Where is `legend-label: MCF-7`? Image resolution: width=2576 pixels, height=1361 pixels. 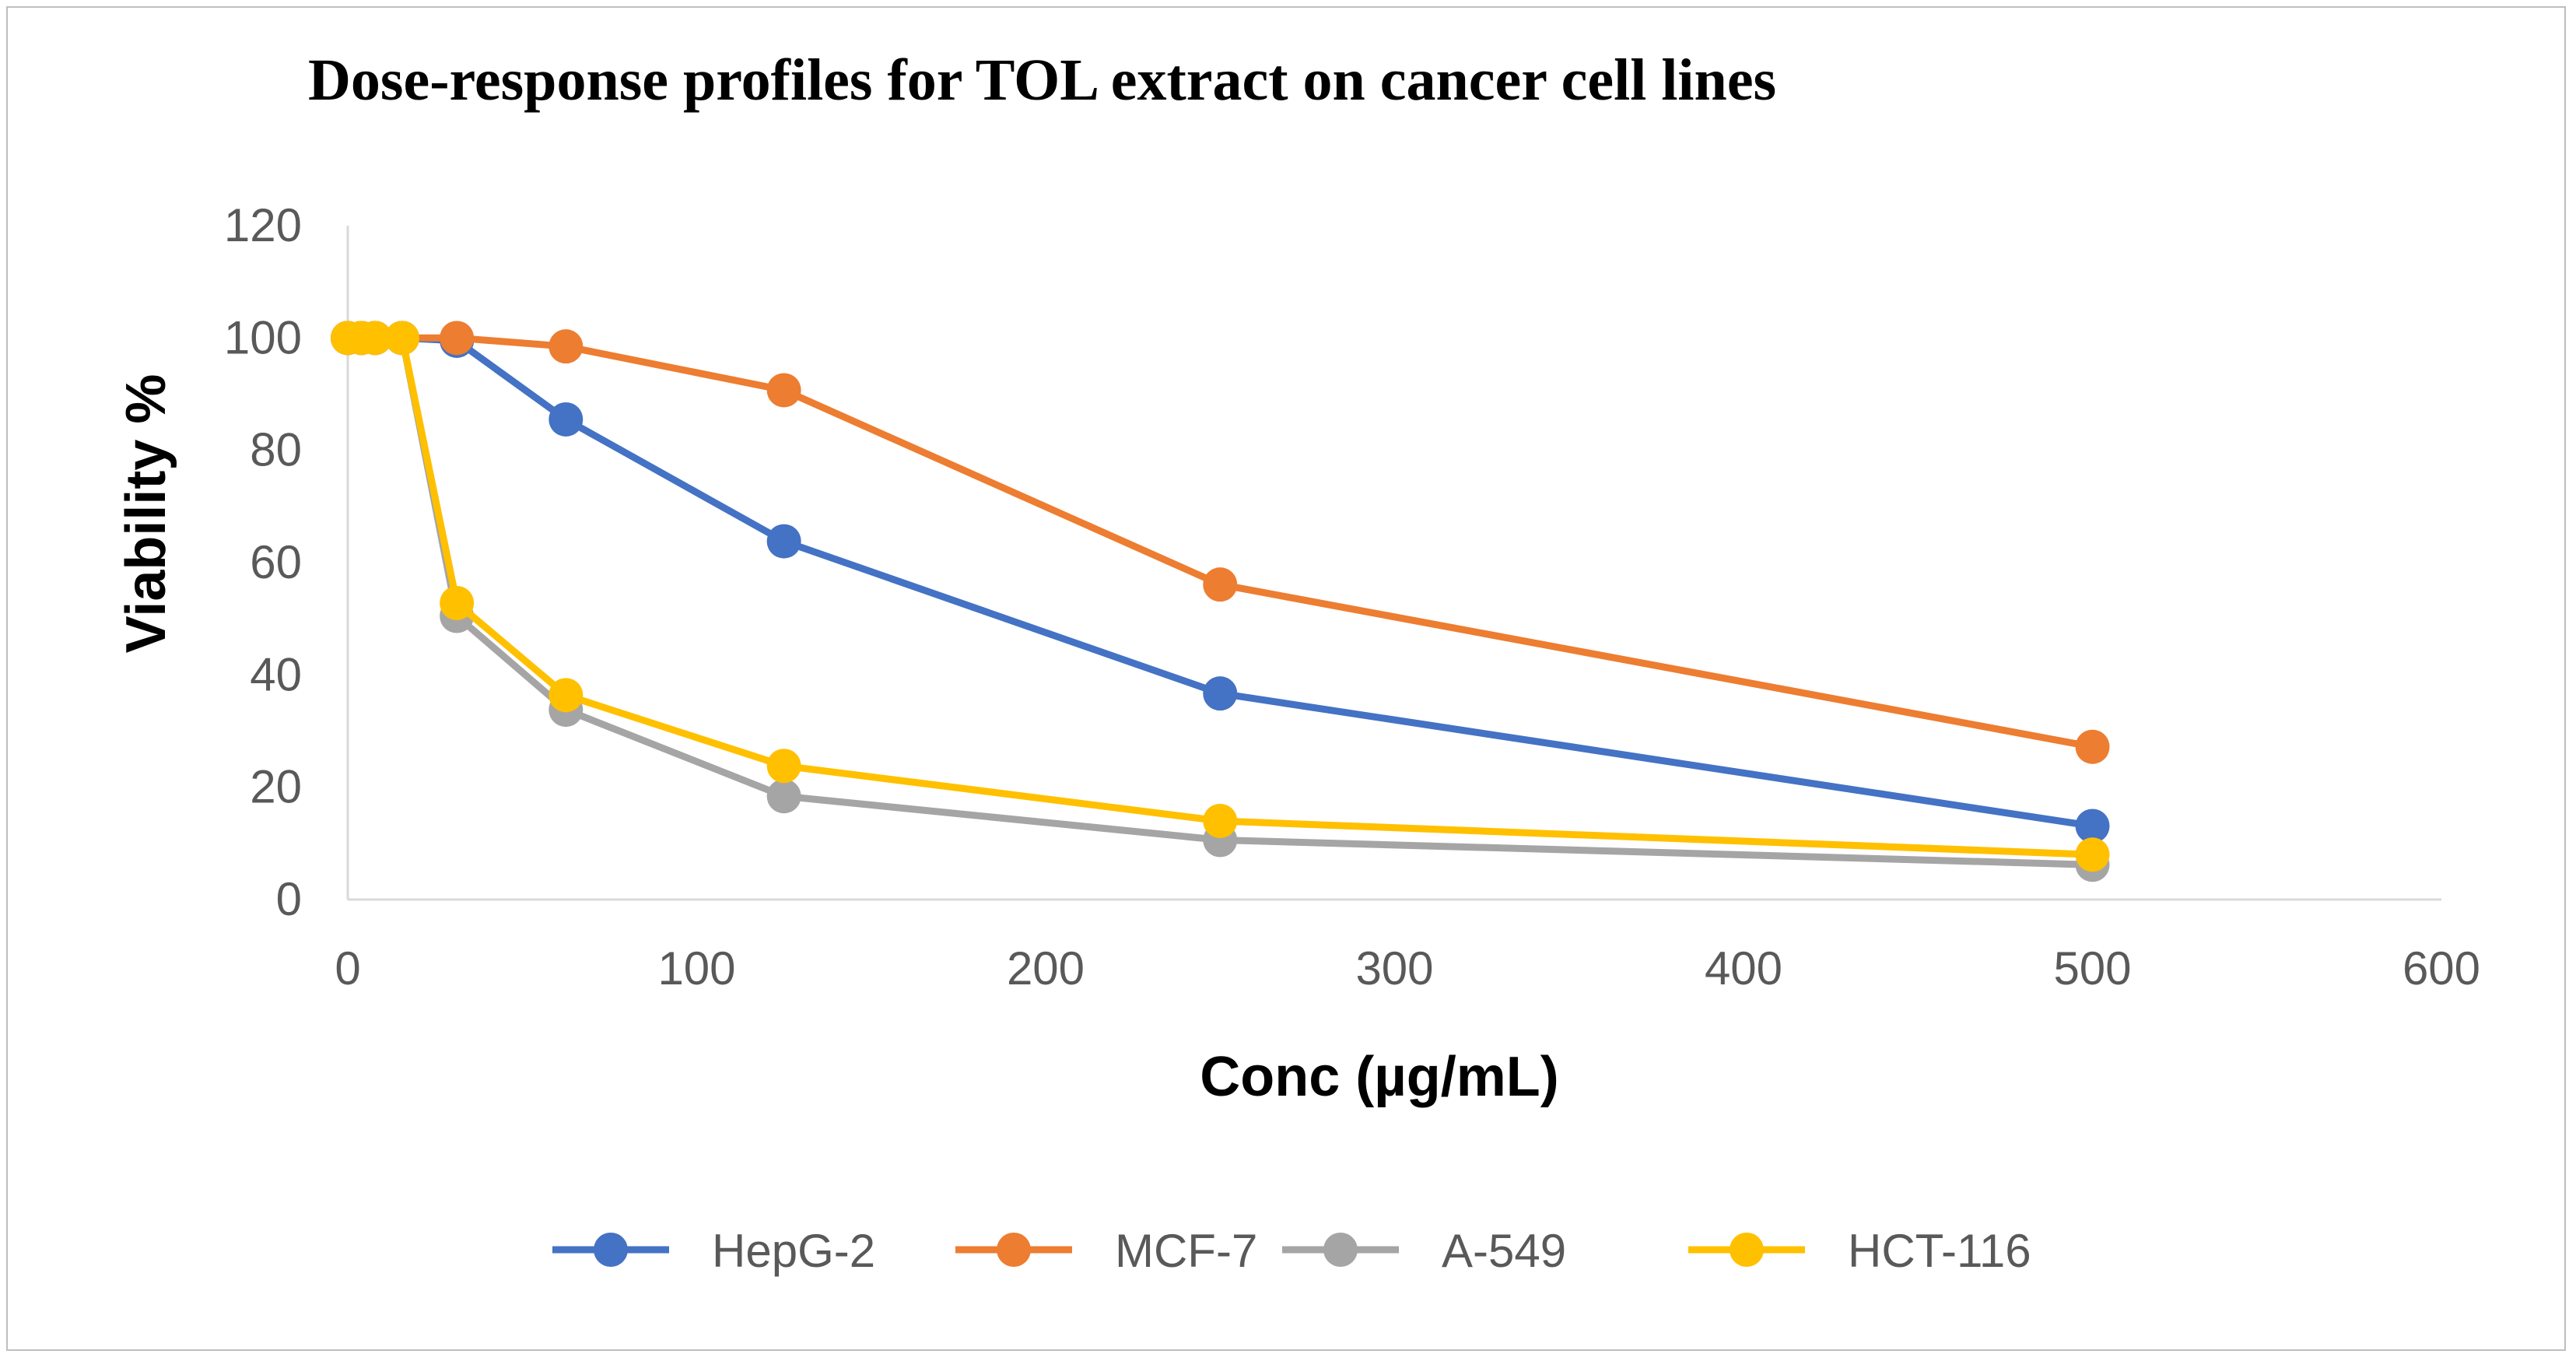 legend-label: MCF-7 is located at coordinates (1186, 1251).